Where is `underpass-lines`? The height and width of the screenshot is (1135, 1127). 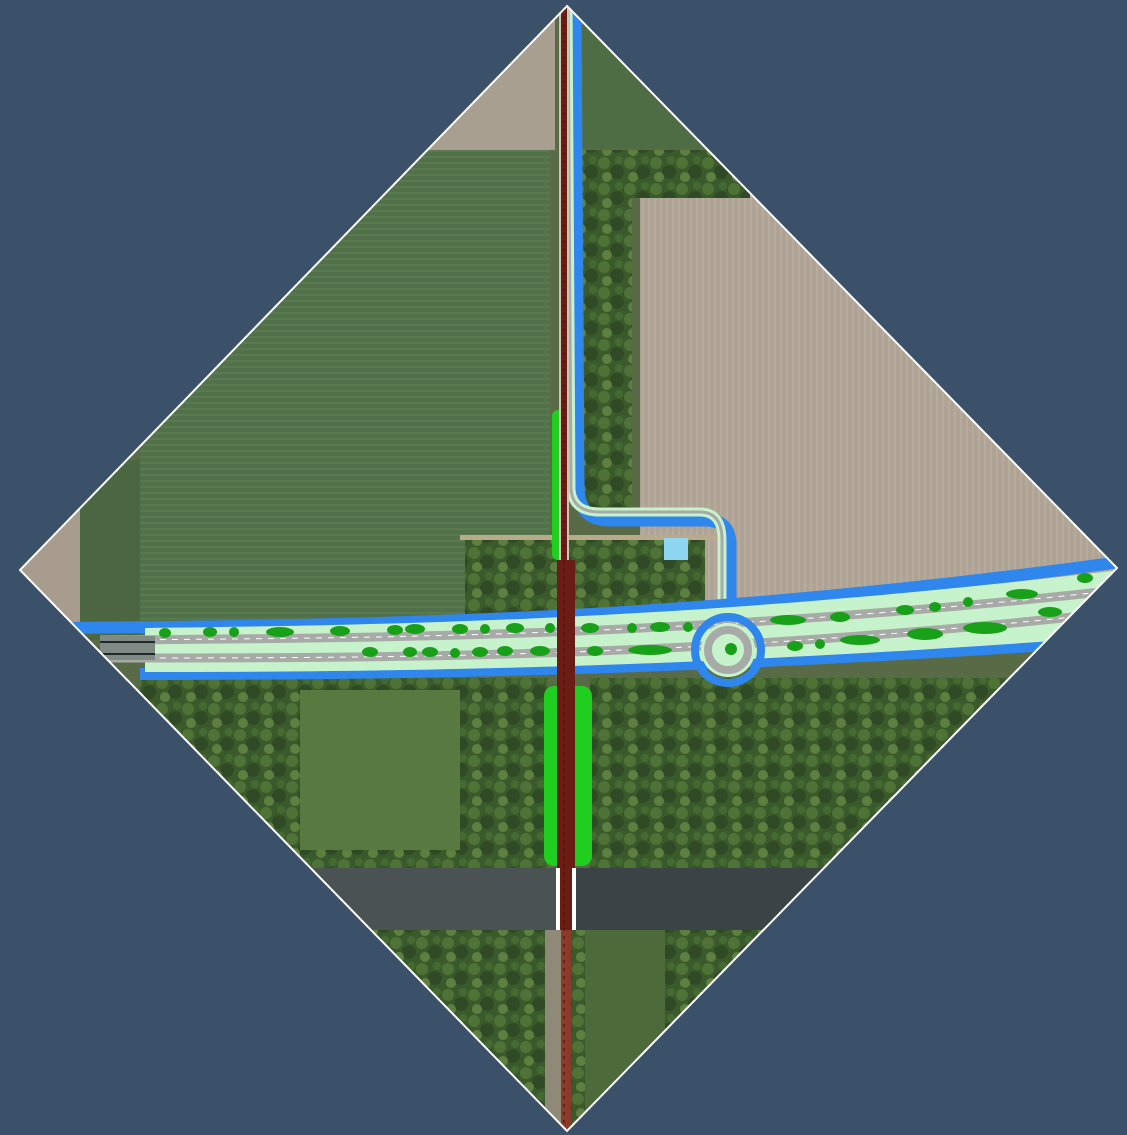
underpass-lines is located at coordinates (127, 648).